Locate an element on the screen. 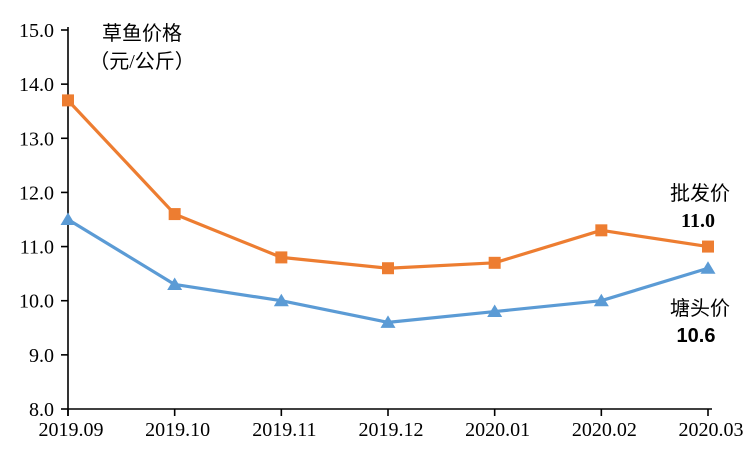  chart-title-line: （元/公斤） is located at coordinates (142, 61).